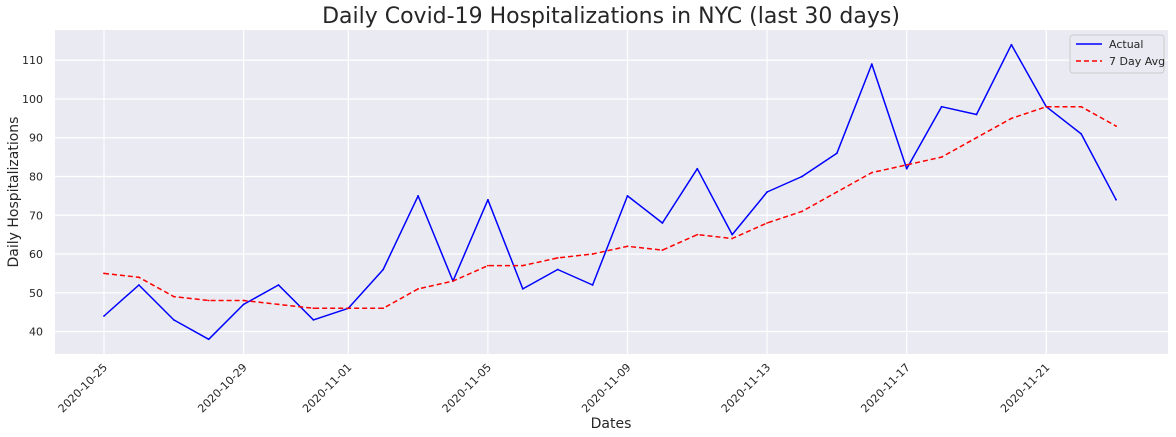  What do you see at coordinates (32, 99) in the screenshot?
I see `y-tick-label: 100` at bounding box center [32, 99].